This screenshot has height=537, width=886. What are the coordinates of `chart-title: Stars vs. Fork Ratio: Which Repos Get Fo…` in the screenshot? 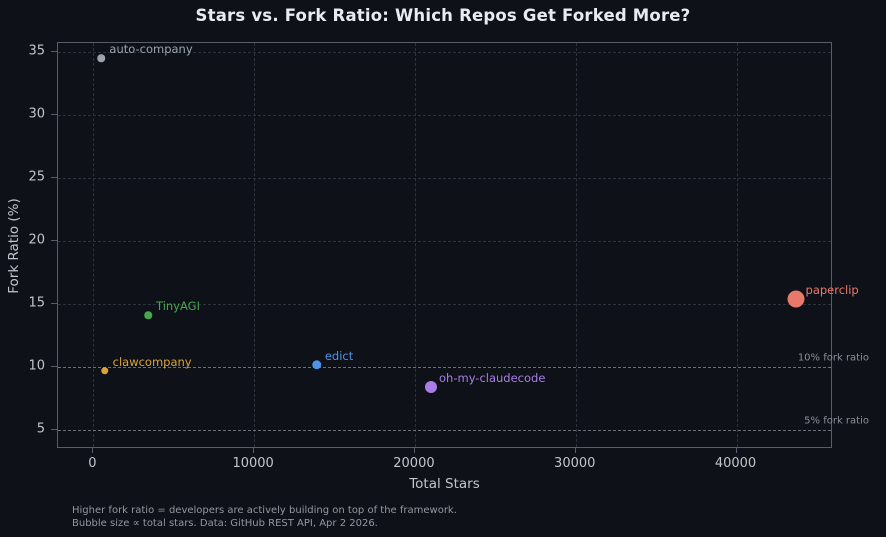 It's located at (443, 15).